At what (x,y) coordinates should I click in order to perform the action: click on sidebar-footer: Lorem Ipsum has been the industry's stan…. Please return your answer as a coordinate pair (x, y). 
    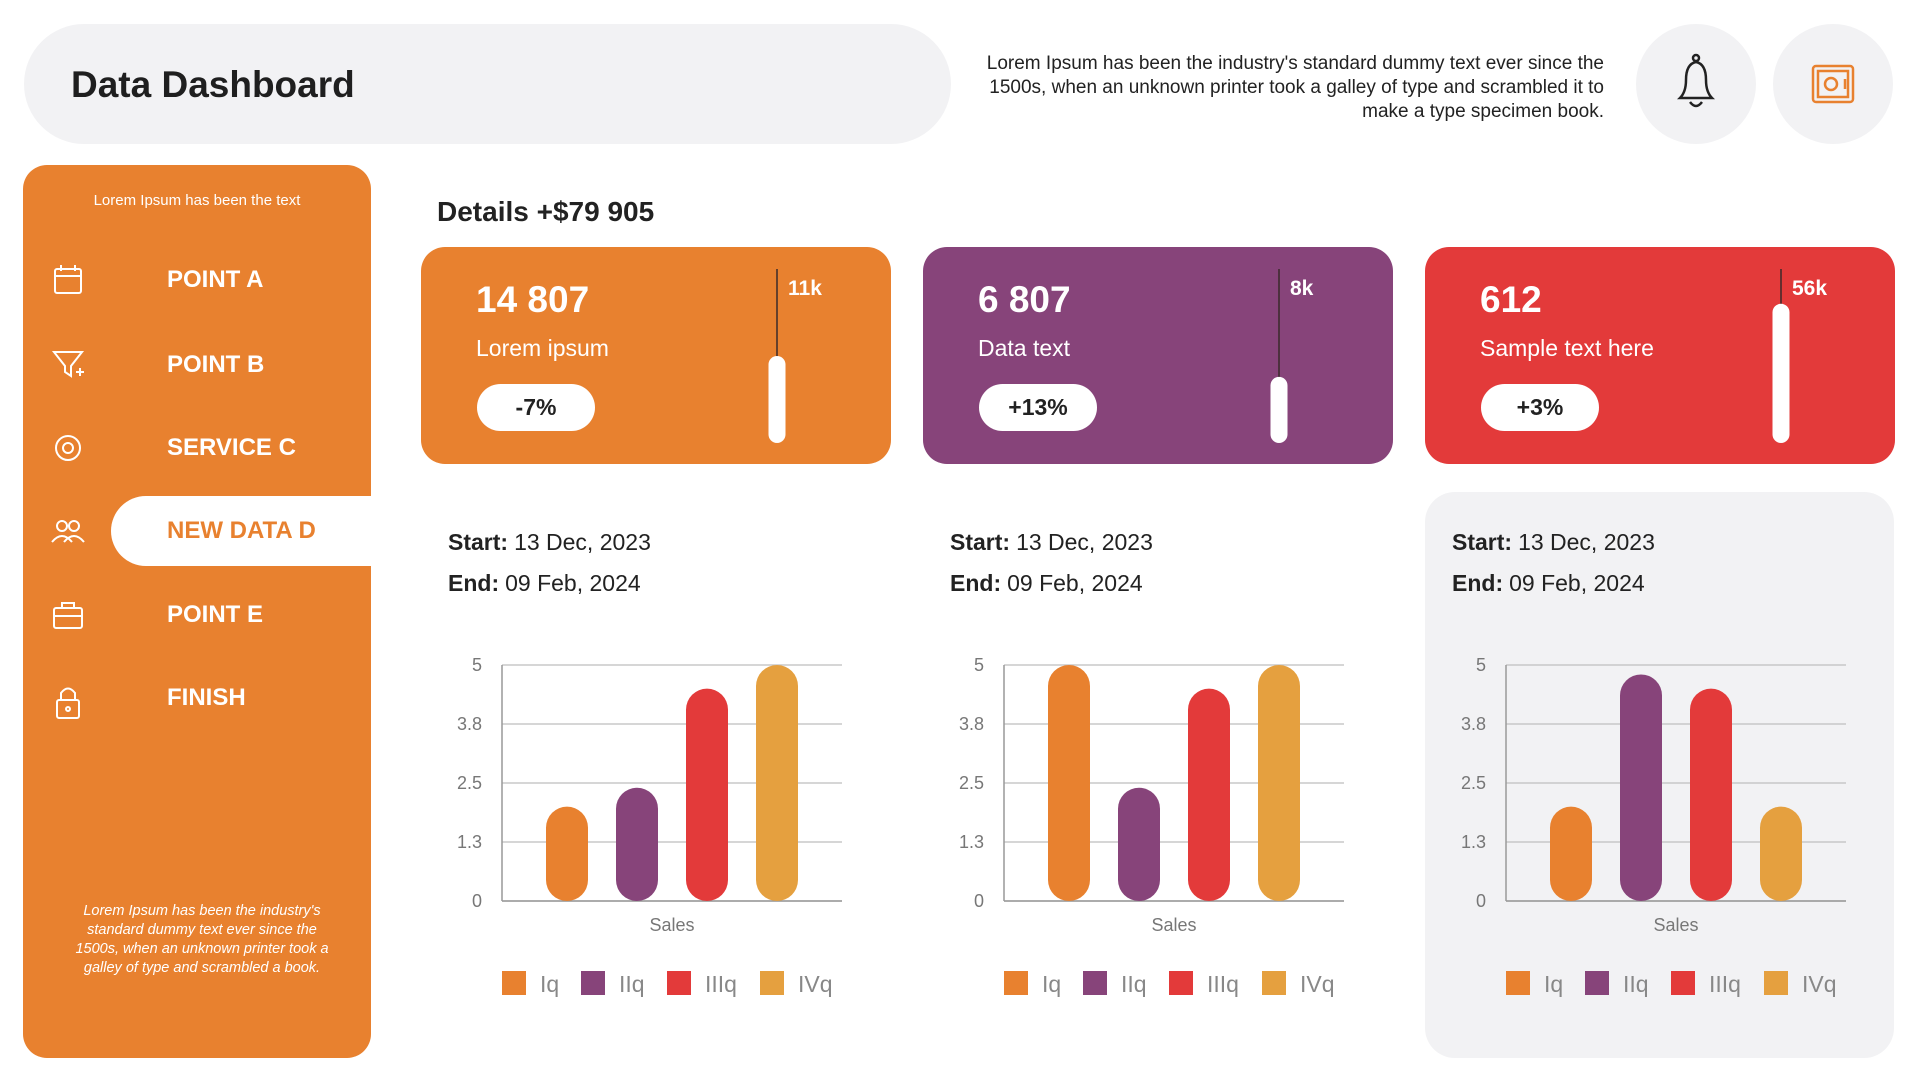
    Looking at the image, I should click on (202, 939).